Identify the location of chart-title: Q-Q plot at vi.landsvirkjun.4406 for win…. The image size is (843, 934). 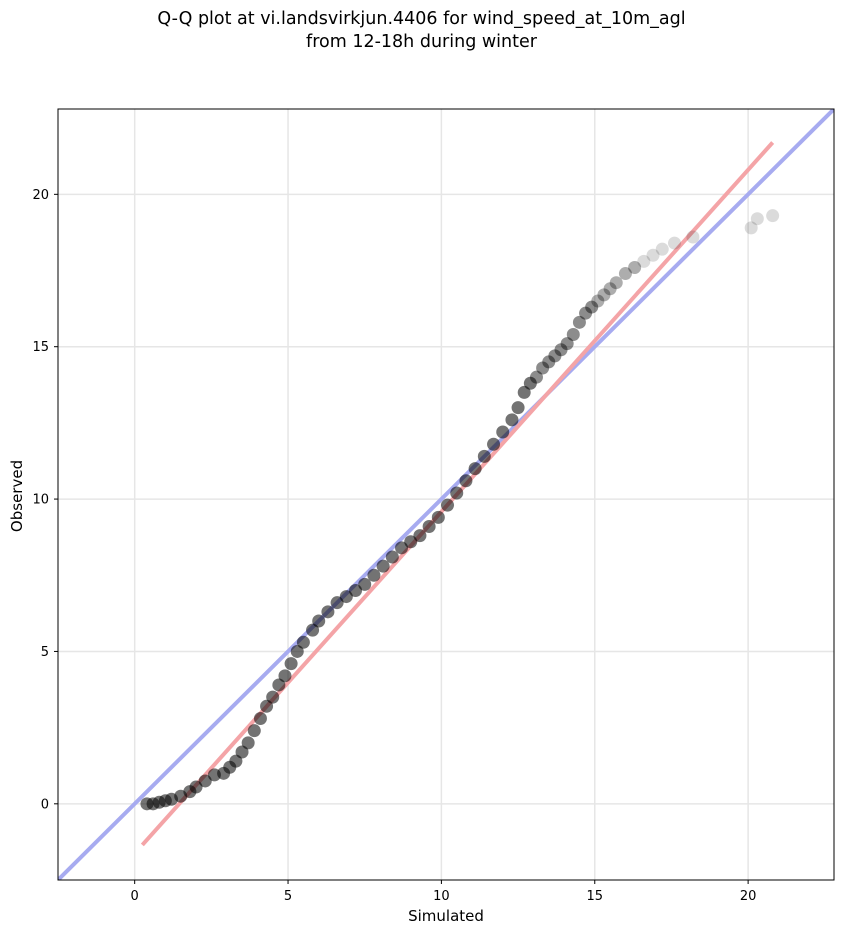
(421, 19).